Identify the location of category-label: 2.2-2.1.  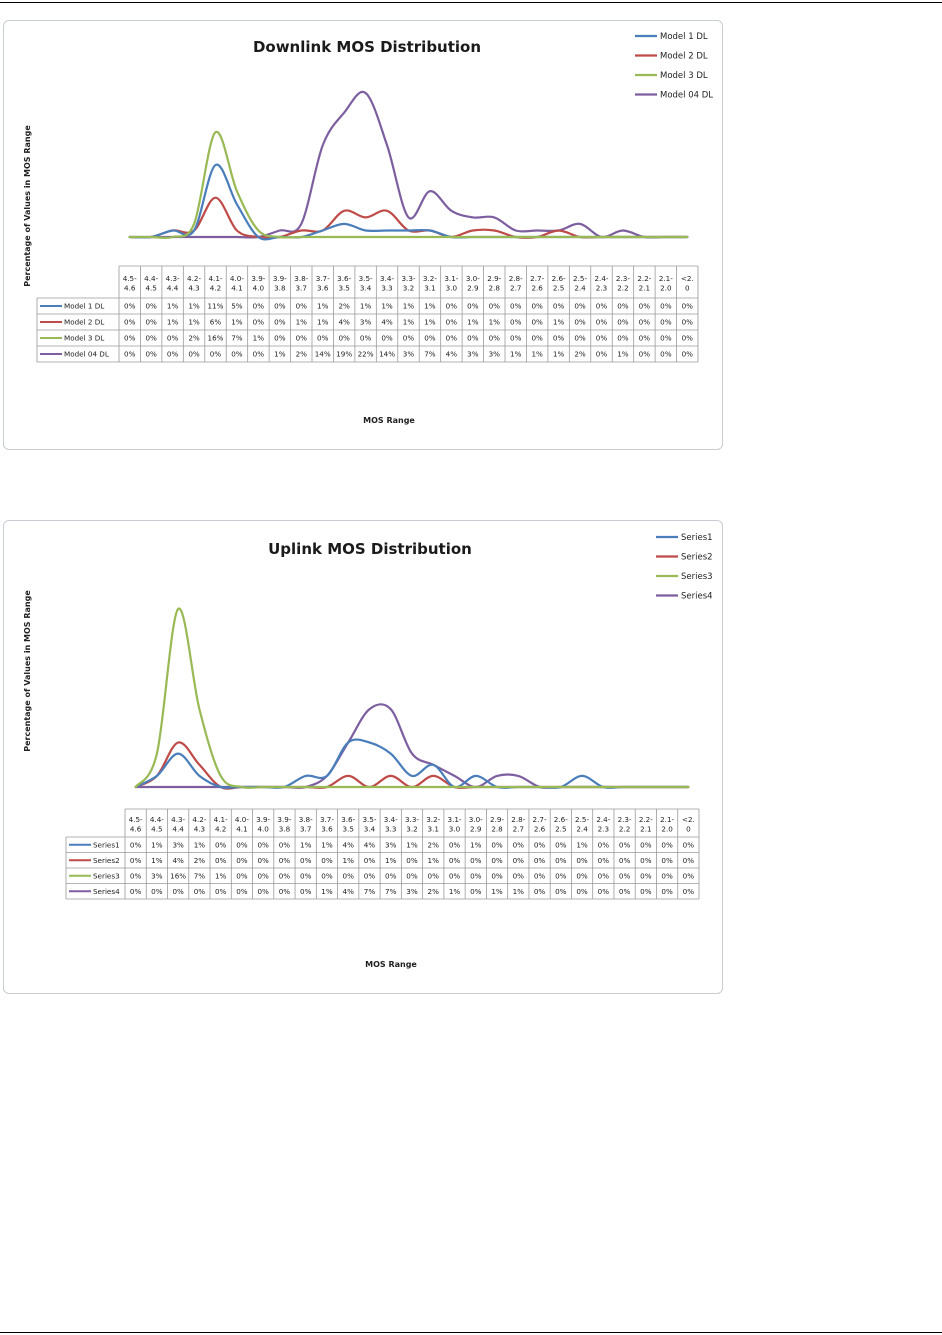
(644, 283).